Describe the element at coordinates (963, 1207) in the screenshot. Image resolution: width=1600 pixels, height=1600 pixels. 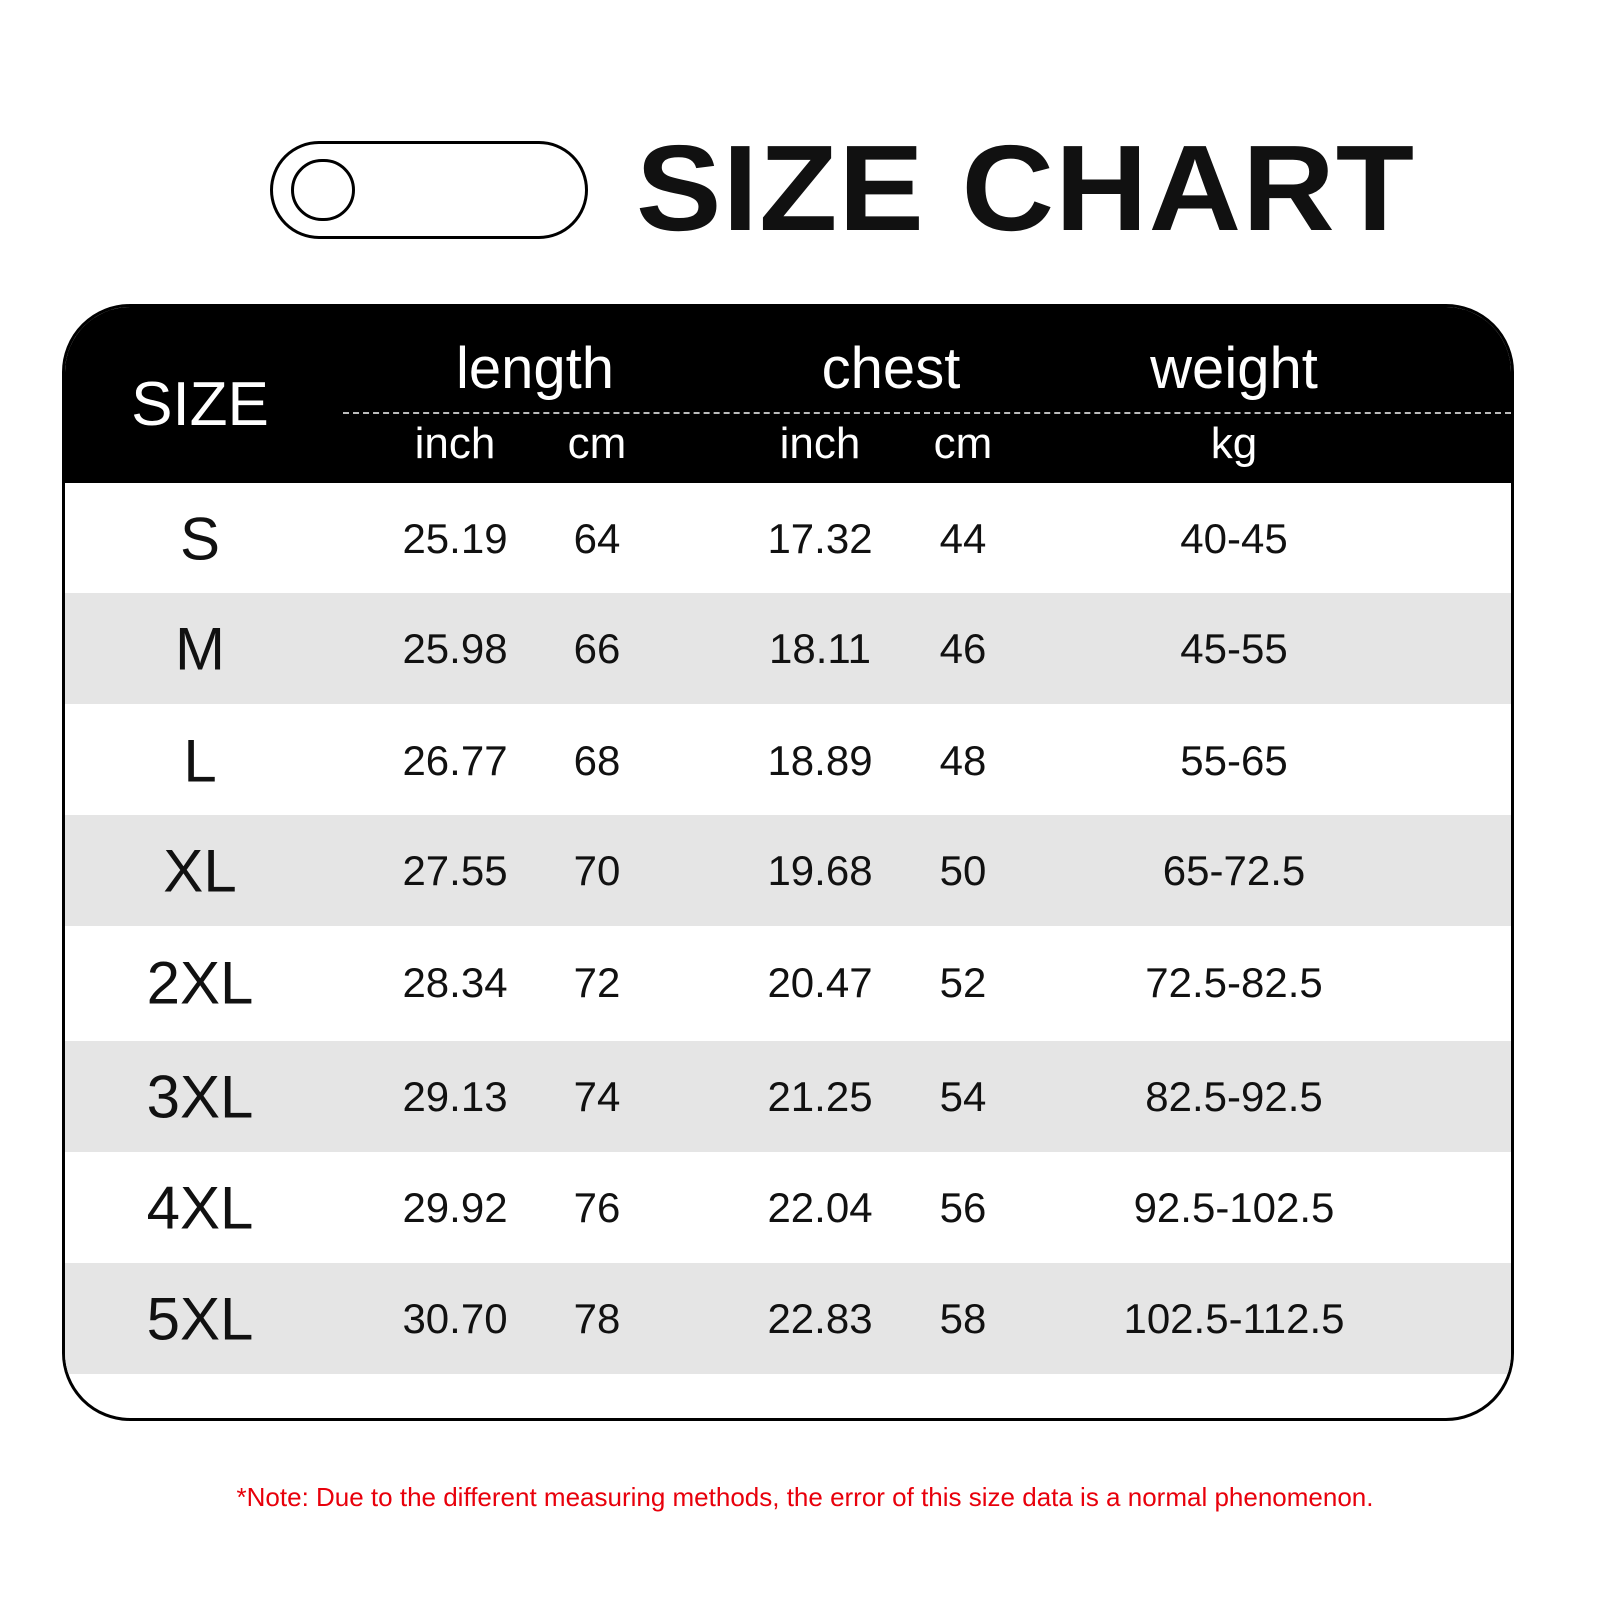
I see `cell-chest-cm: 56` at that location.